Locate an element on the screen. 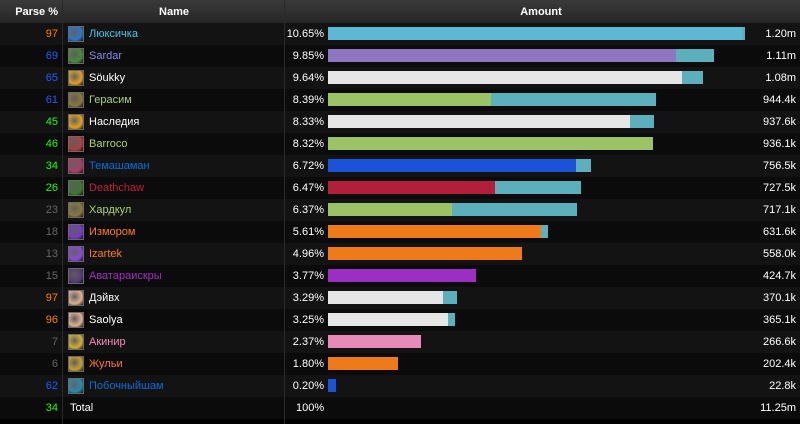  amount-percent: 8.39% is located at coordinates (308, 100).